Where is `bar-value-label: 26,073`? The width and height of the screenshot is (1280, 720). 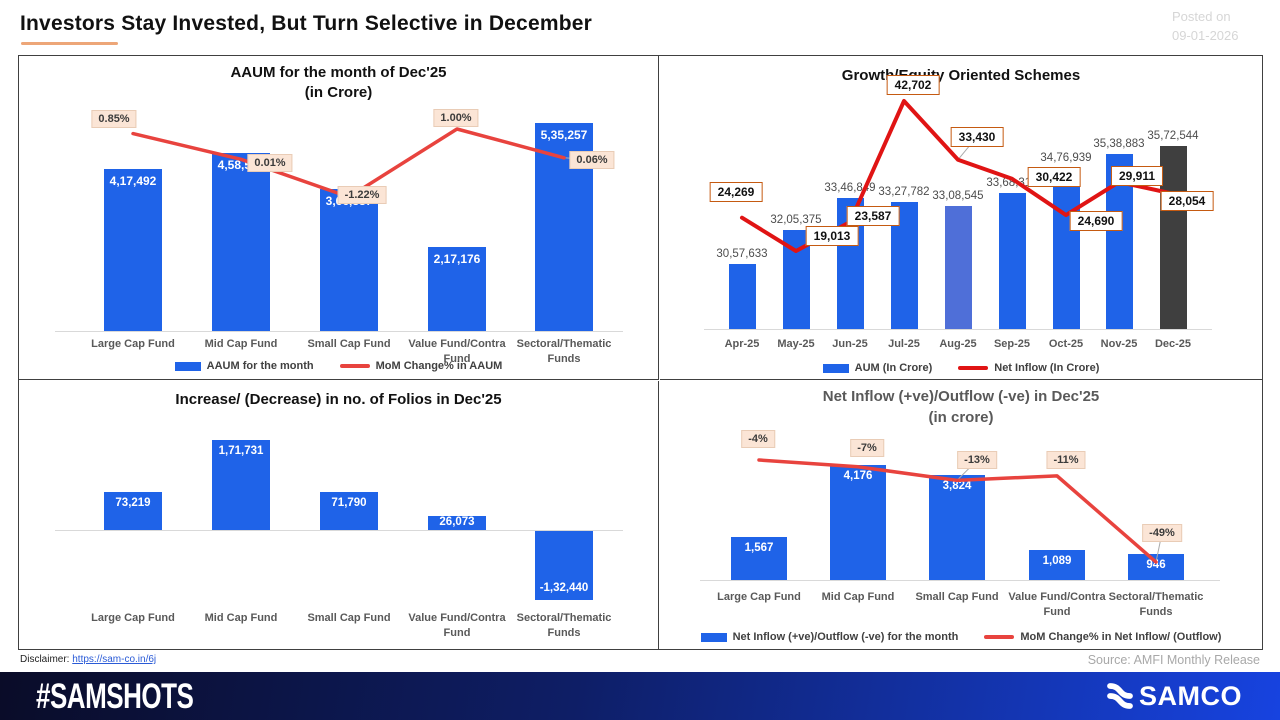 bar-value-label: 26,073 is located at coordinates (457, 522).